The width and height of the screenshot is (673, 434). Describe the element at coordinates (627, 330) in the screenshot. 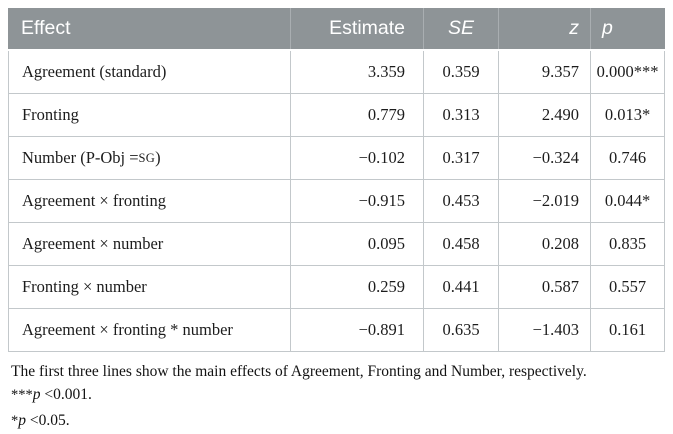

I see `cell-p: 0.161` at that location.